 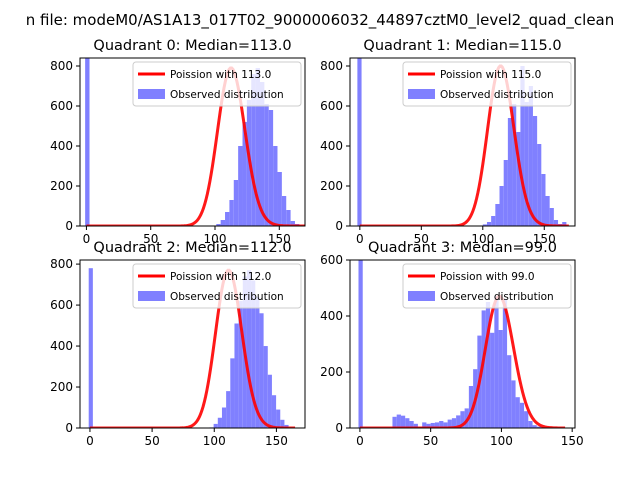 What do you see at coordinates (487, 286) in the screenshot?
I see `legend: Poission with 99.0 Observed distribution` at bounding box center [487, 286].